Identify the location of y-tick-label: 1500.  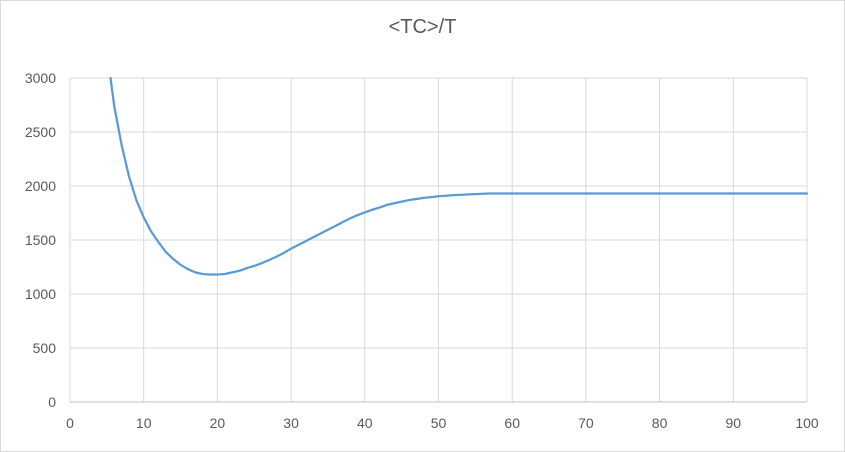
(40, 240).